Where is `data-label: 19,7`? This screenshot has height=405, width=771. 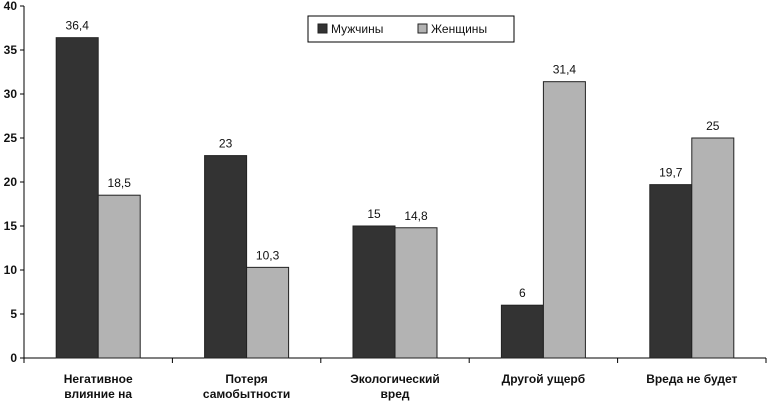
data-label: 19,7 is located at coordinates (671, 173).